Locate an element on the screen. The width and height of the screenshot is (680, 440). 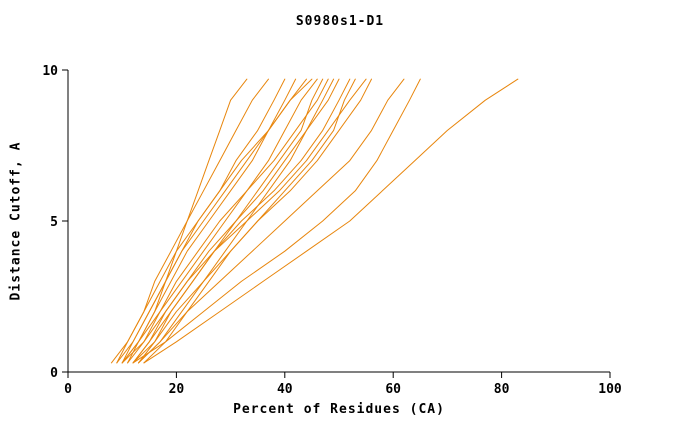
y-tick-label: 5 is located at coordinates (54, 222).